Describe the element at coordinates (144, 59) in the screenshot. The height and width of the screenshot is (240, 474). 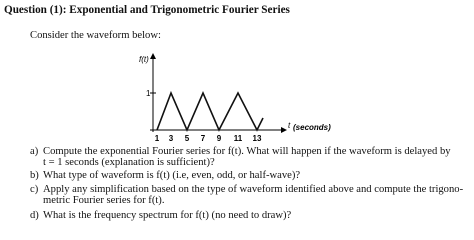
I see `y-label: f(t)` at that location.